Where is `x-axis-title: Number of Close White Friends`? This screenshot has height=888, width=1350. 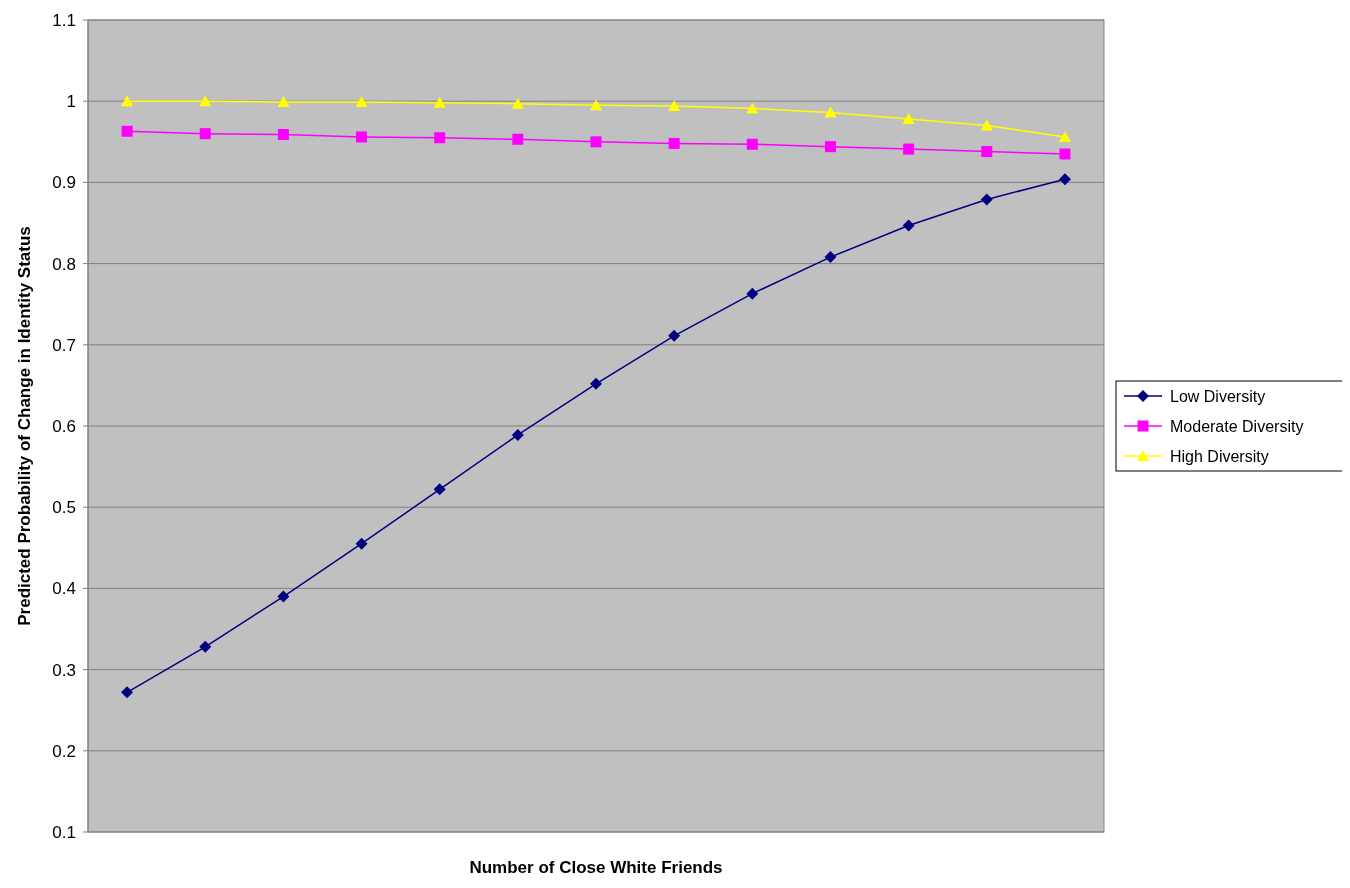
x-axis-title: Number of Close White Friends is located at coordinates (596, 867).